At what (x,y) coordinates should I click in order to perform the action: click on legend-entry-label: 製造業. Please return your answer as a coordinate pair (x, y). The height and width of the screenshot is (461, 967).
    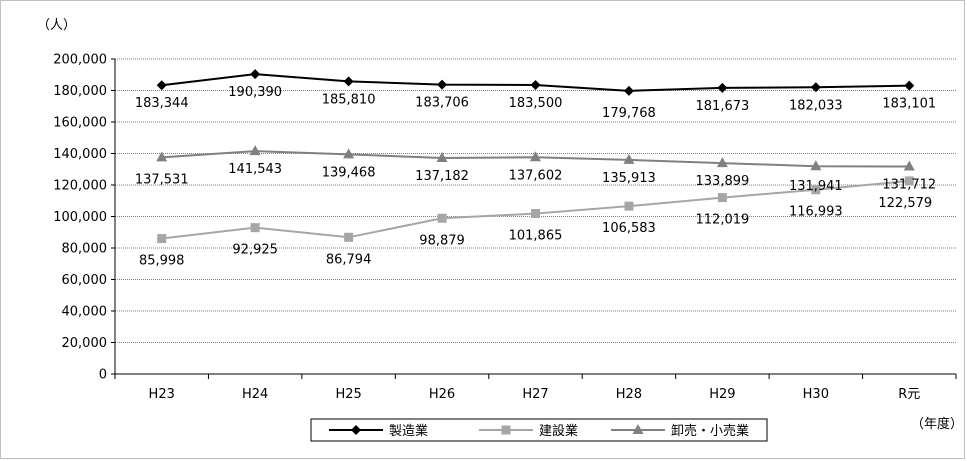
    Looking at the image, I should click on (408, 431).